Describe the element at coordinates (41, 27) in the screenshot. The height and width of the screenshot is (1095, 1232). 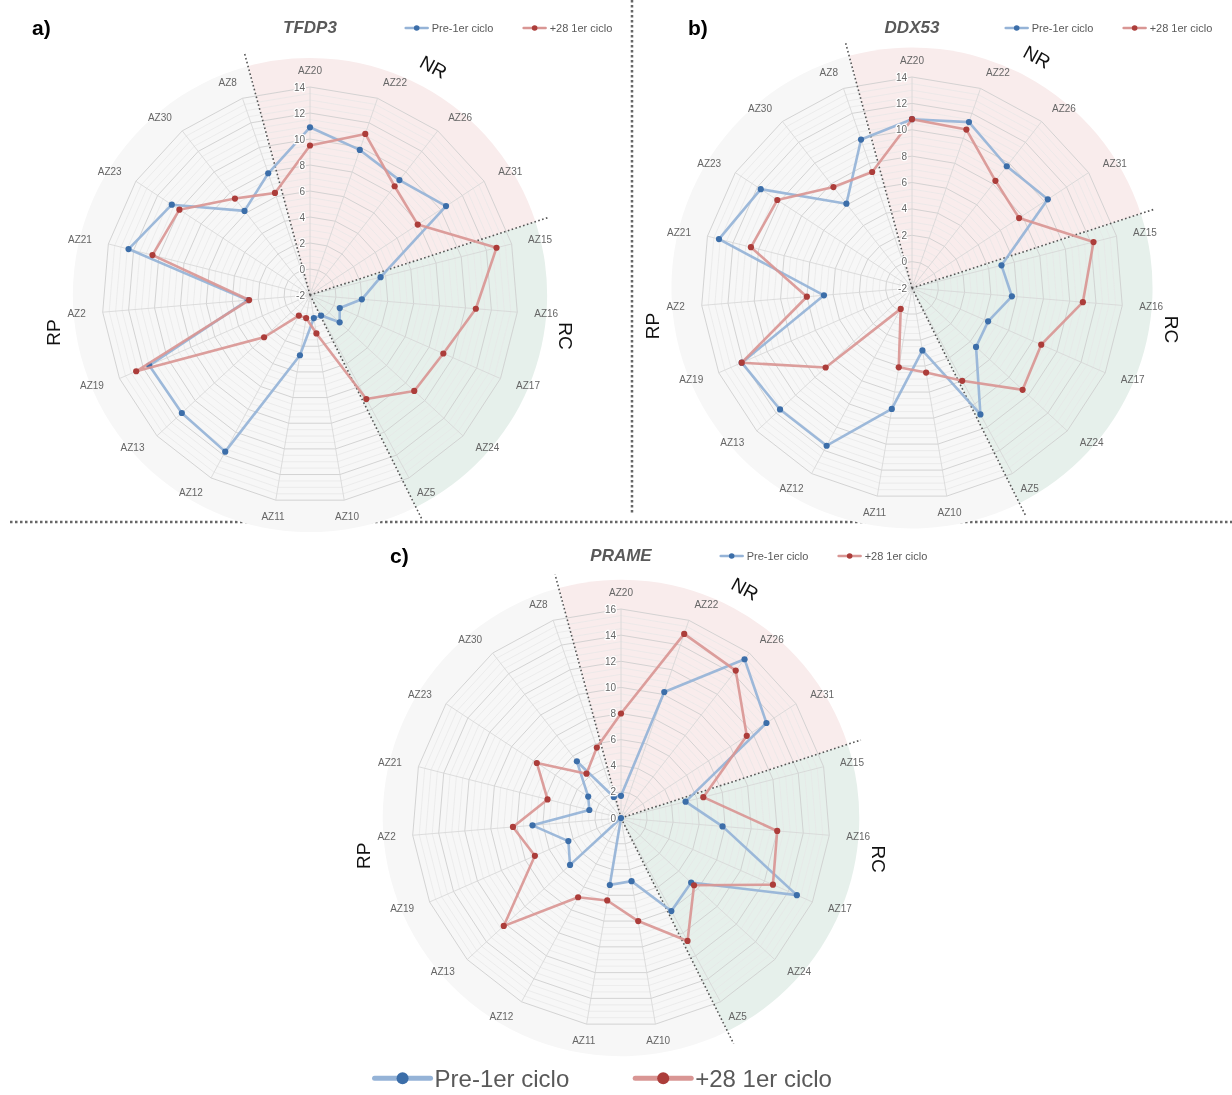
I see `text: a)` at that location.